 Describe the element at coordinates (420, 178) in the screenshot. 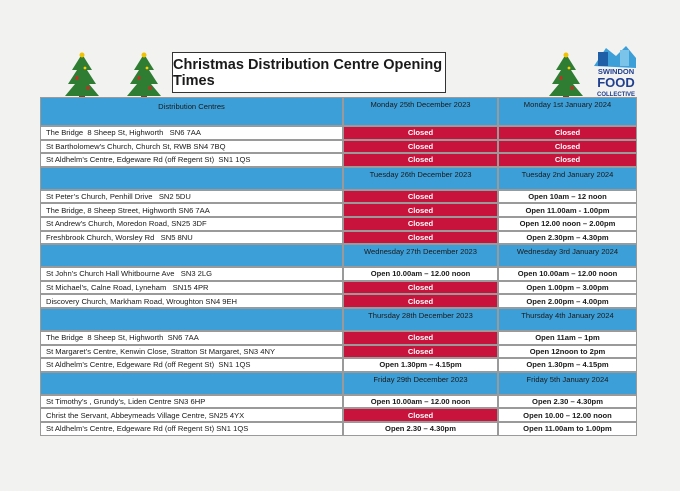

I see `day-header: Tuesday 26th December 2023` at that location.